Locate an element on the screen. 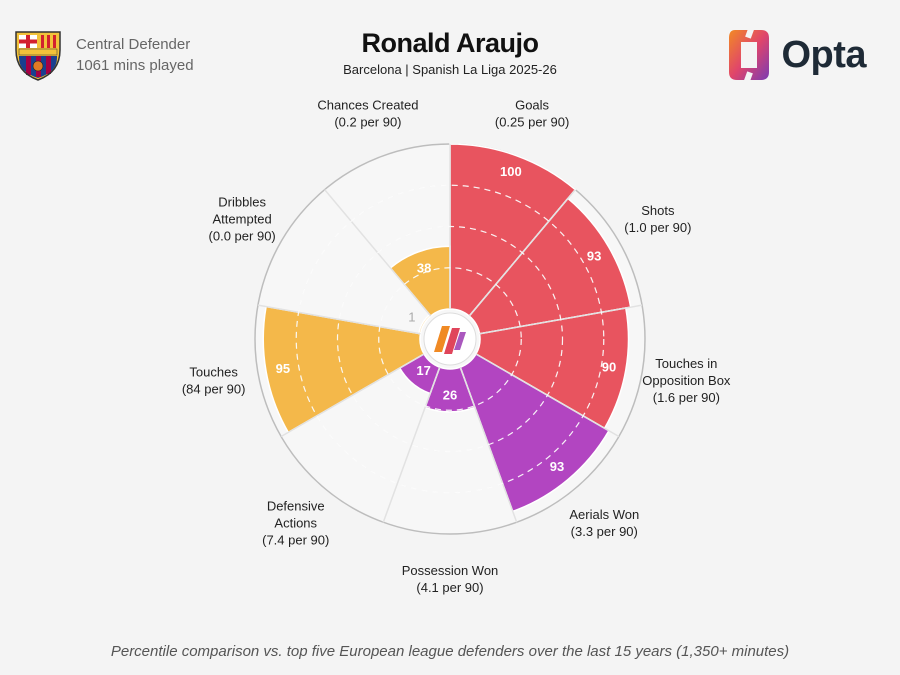 This screenshot has height=675, width=900. opta-brand: Opta is located at coordinates (795, 55).